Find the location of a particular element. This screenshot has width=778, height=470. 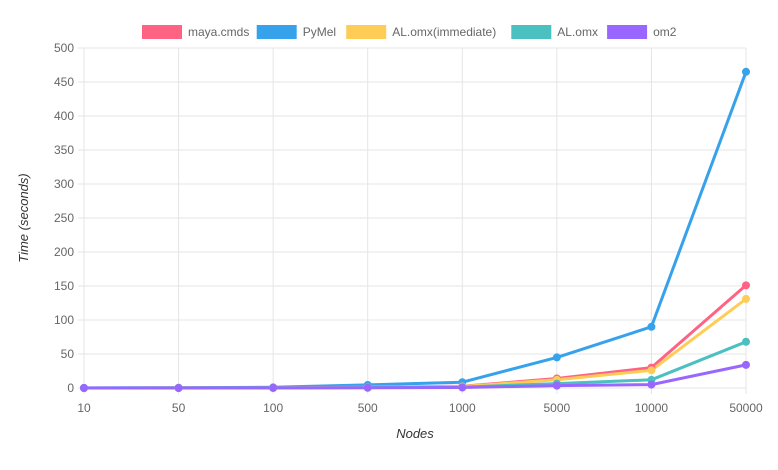

x-tick-label: 10 is located at coordinates (84, 408).